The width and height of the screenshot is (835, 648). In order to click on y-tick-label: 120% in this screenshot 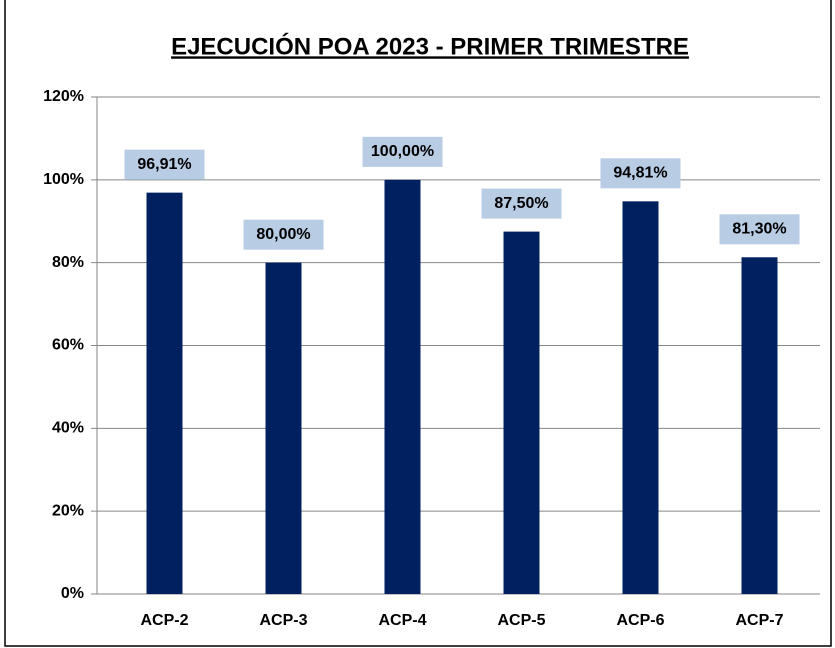, I will do `click(63, 96)`.